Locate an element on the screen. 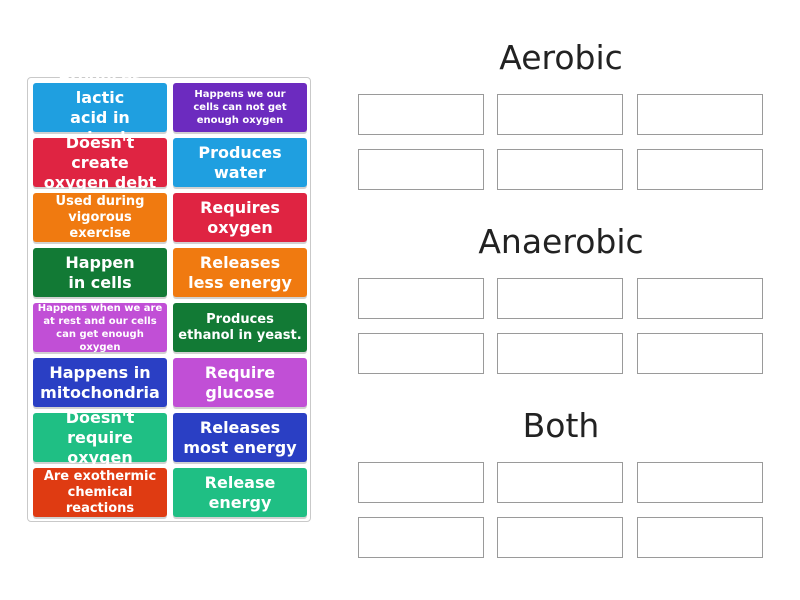 The height and width of the screenshot is (600, 800). tile-label: Requires oxygen is located at coordinates (240, 217).